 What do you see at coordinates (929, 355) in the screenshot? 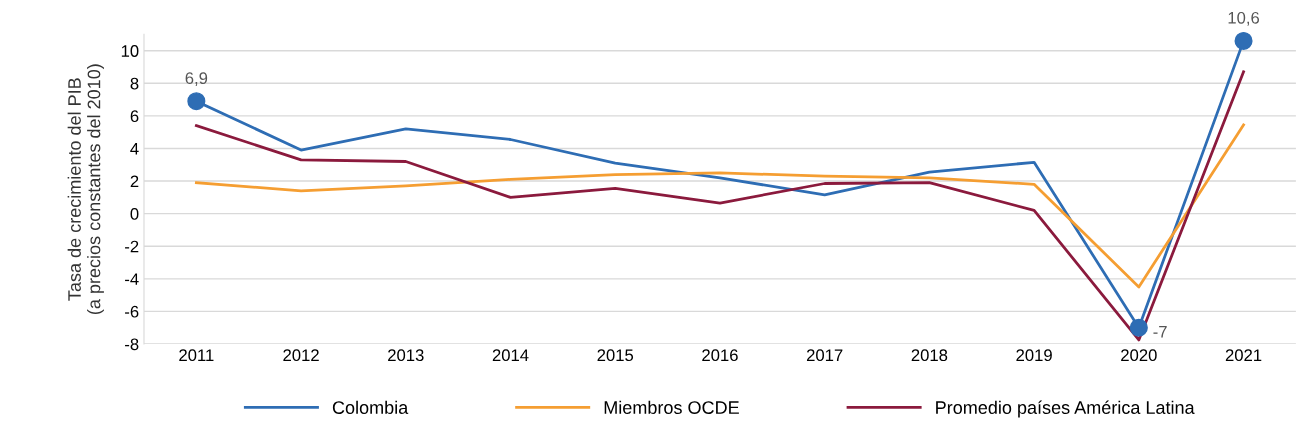
I see `x-tick-label: 2018` at bounding box center [929, 355].